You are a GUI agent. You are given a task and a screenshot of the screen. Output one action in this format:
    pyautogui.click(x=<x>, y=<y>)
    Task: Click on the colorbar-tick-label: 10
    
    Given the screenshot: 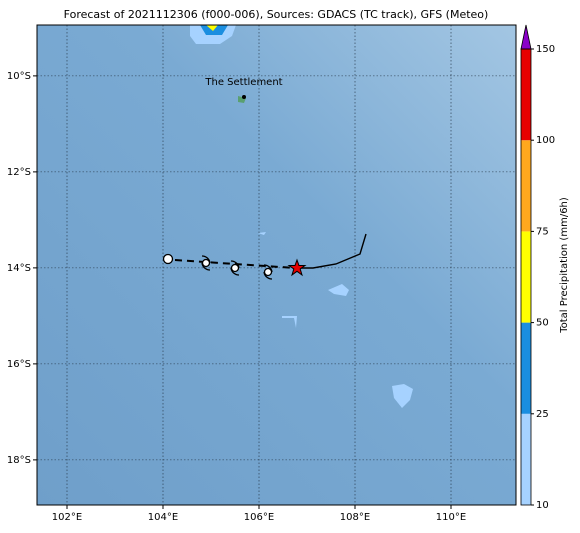 What is the action you would take?
    pyautogui.click(x=542, y=505)
    